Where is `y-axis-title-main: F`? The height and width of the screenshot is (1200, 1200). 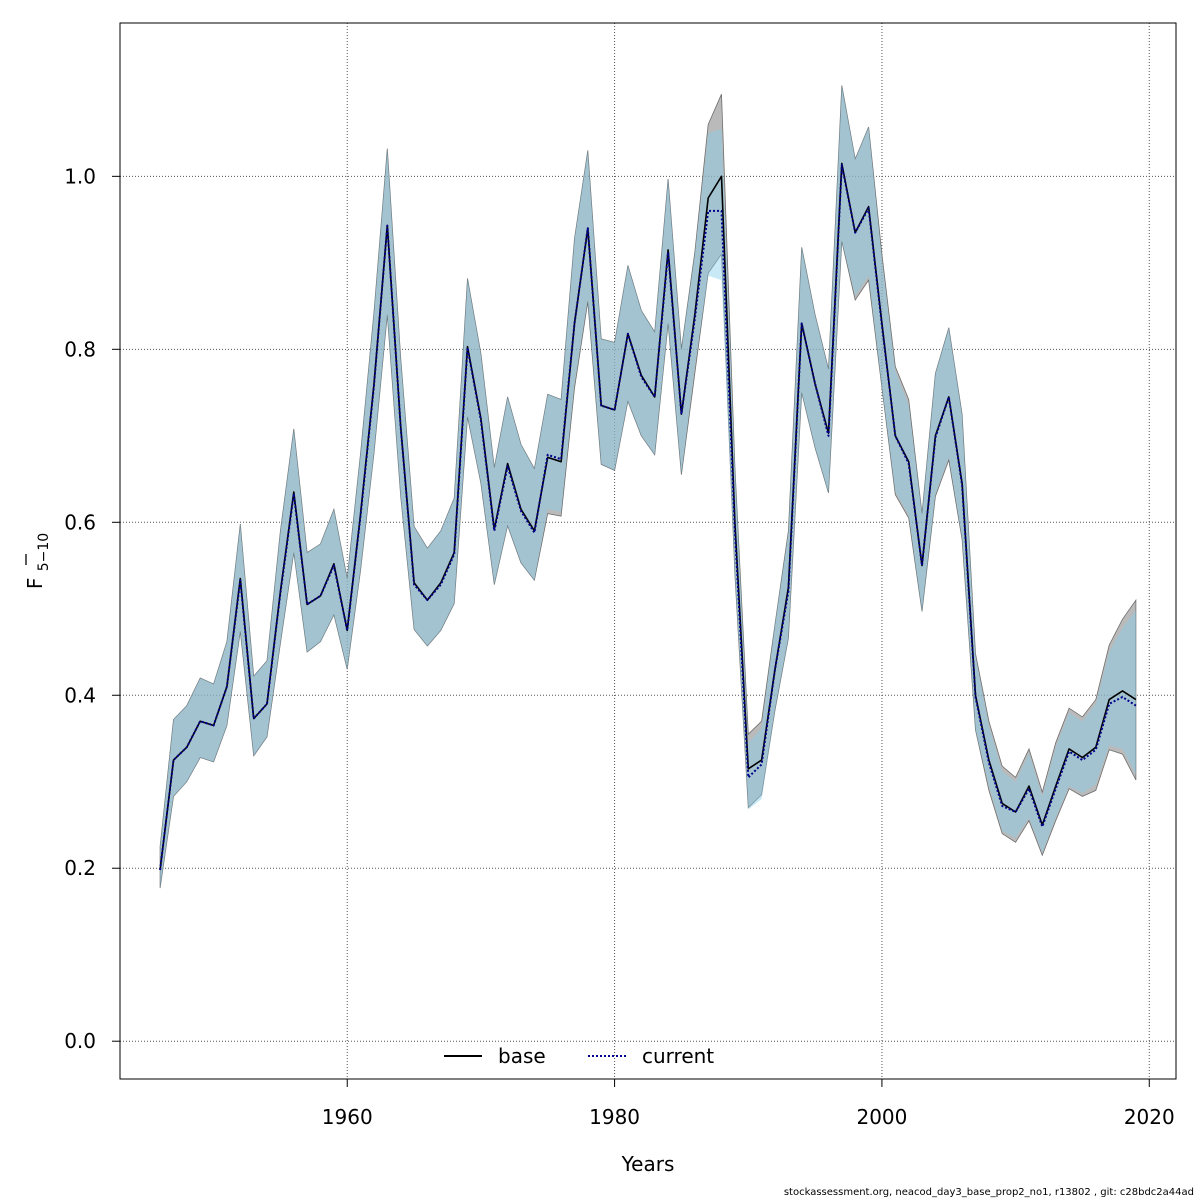
y-axis-title-main: F is located at coordinates (35, 584).